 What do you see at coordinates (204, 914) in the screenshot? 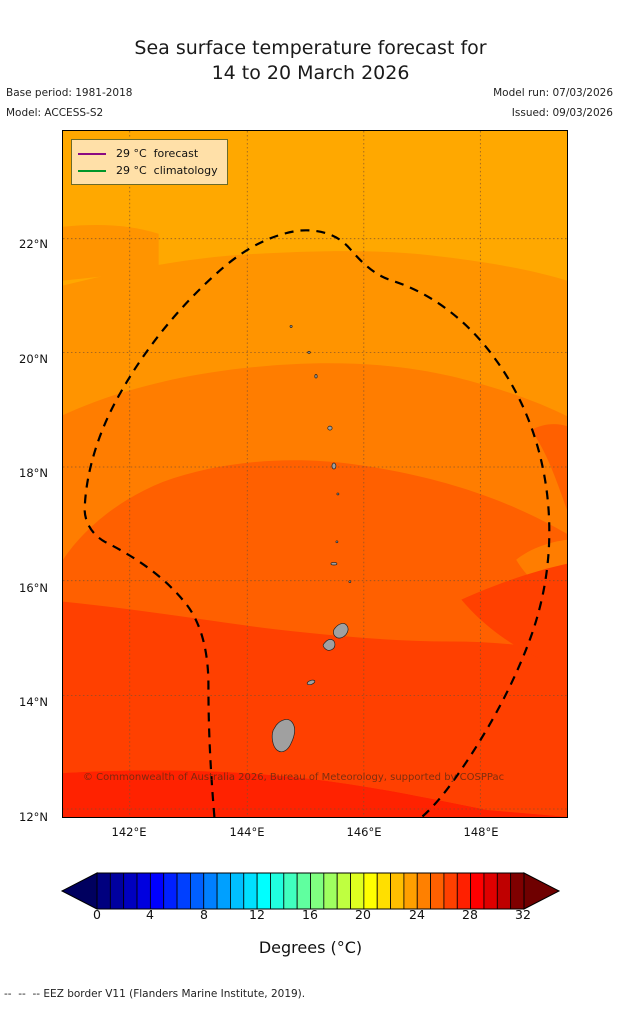
I see `cbar-tick-8: 8` at bounding box center [204, 914].